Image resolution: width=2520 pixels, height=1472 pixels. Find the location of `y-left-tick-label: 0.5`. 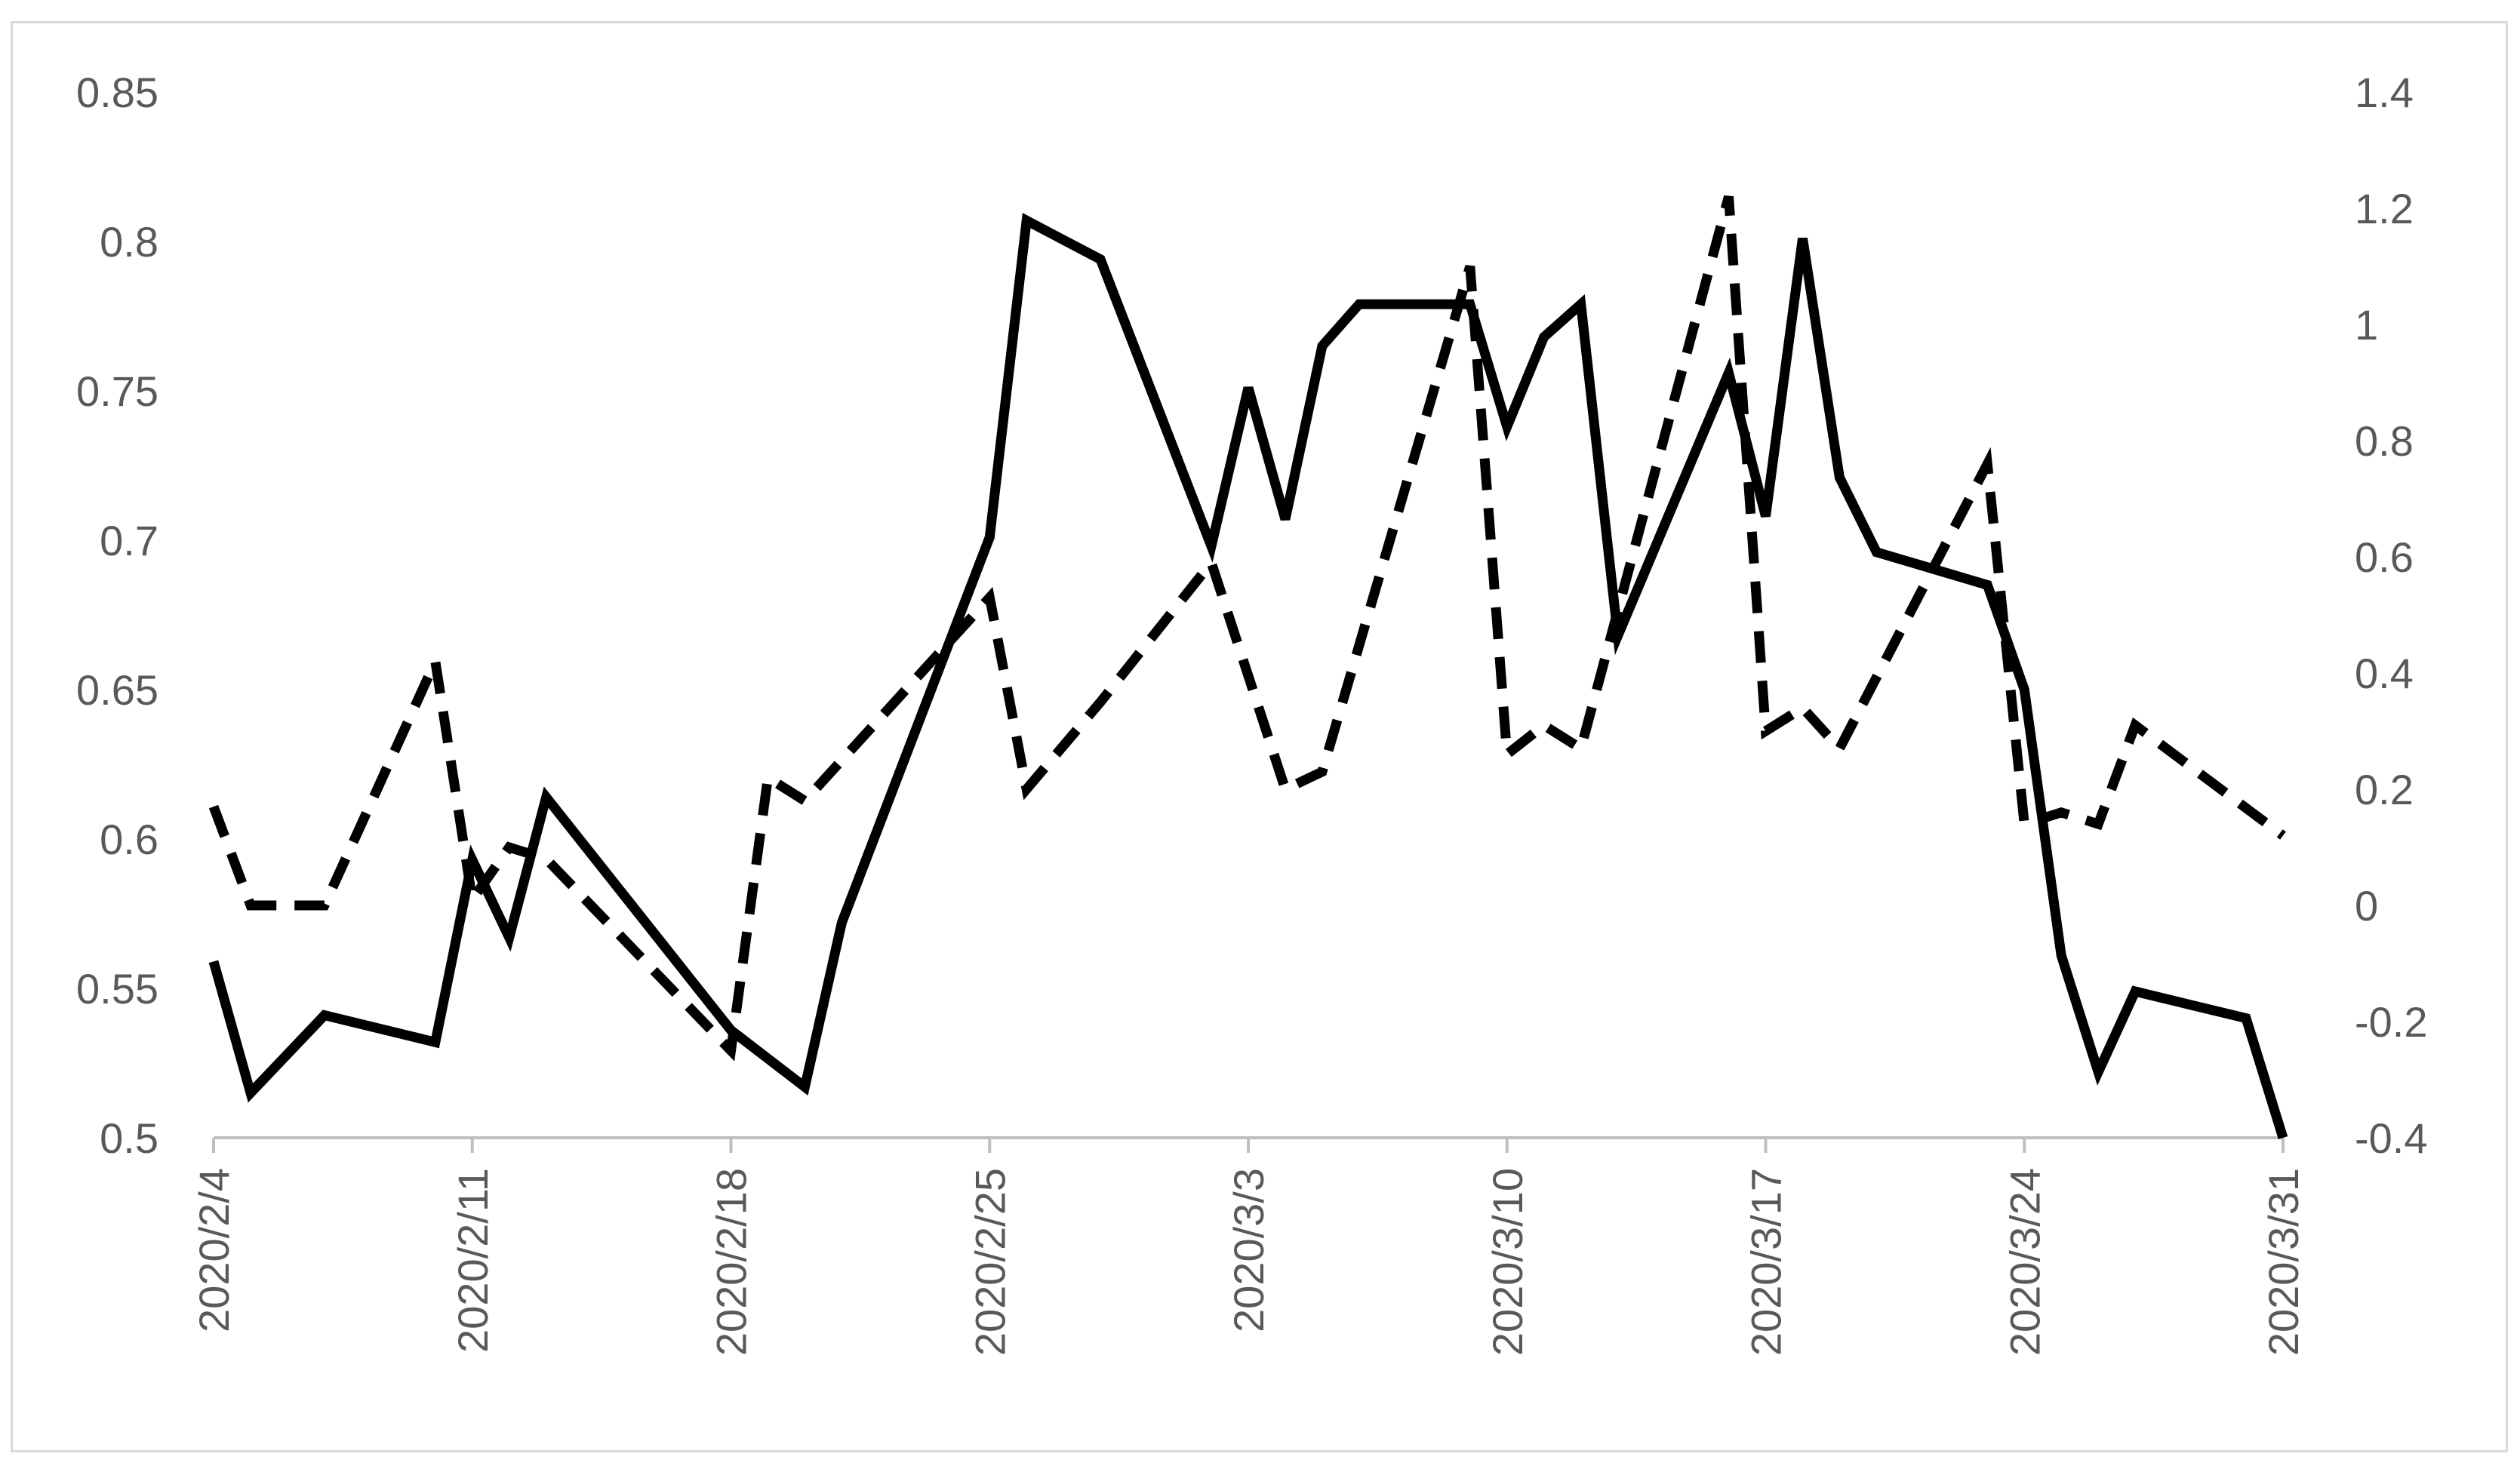

y-left-tick-label: 0.5 is located at coordinates (129, 1138).